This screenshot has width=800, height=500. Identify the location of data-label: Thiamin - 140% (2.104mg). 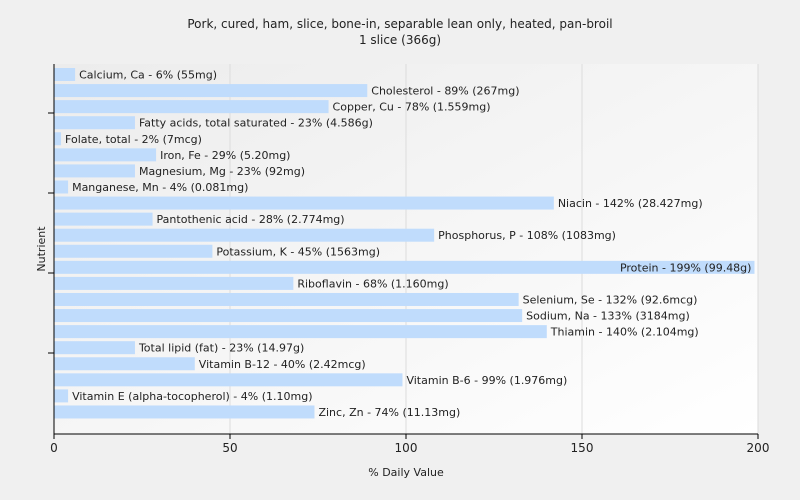
(624, 332).